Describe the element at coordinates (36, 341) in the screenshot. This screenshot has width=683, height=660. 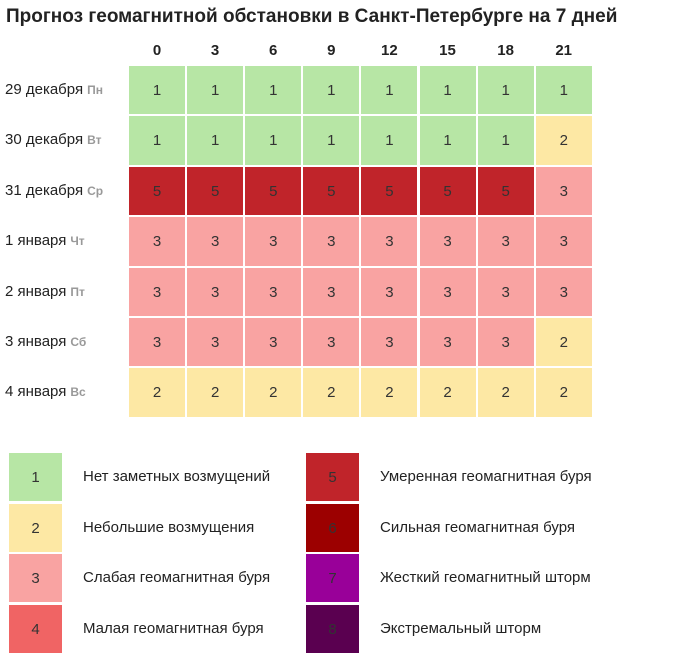
I see `date-text: 3 января` at that location.